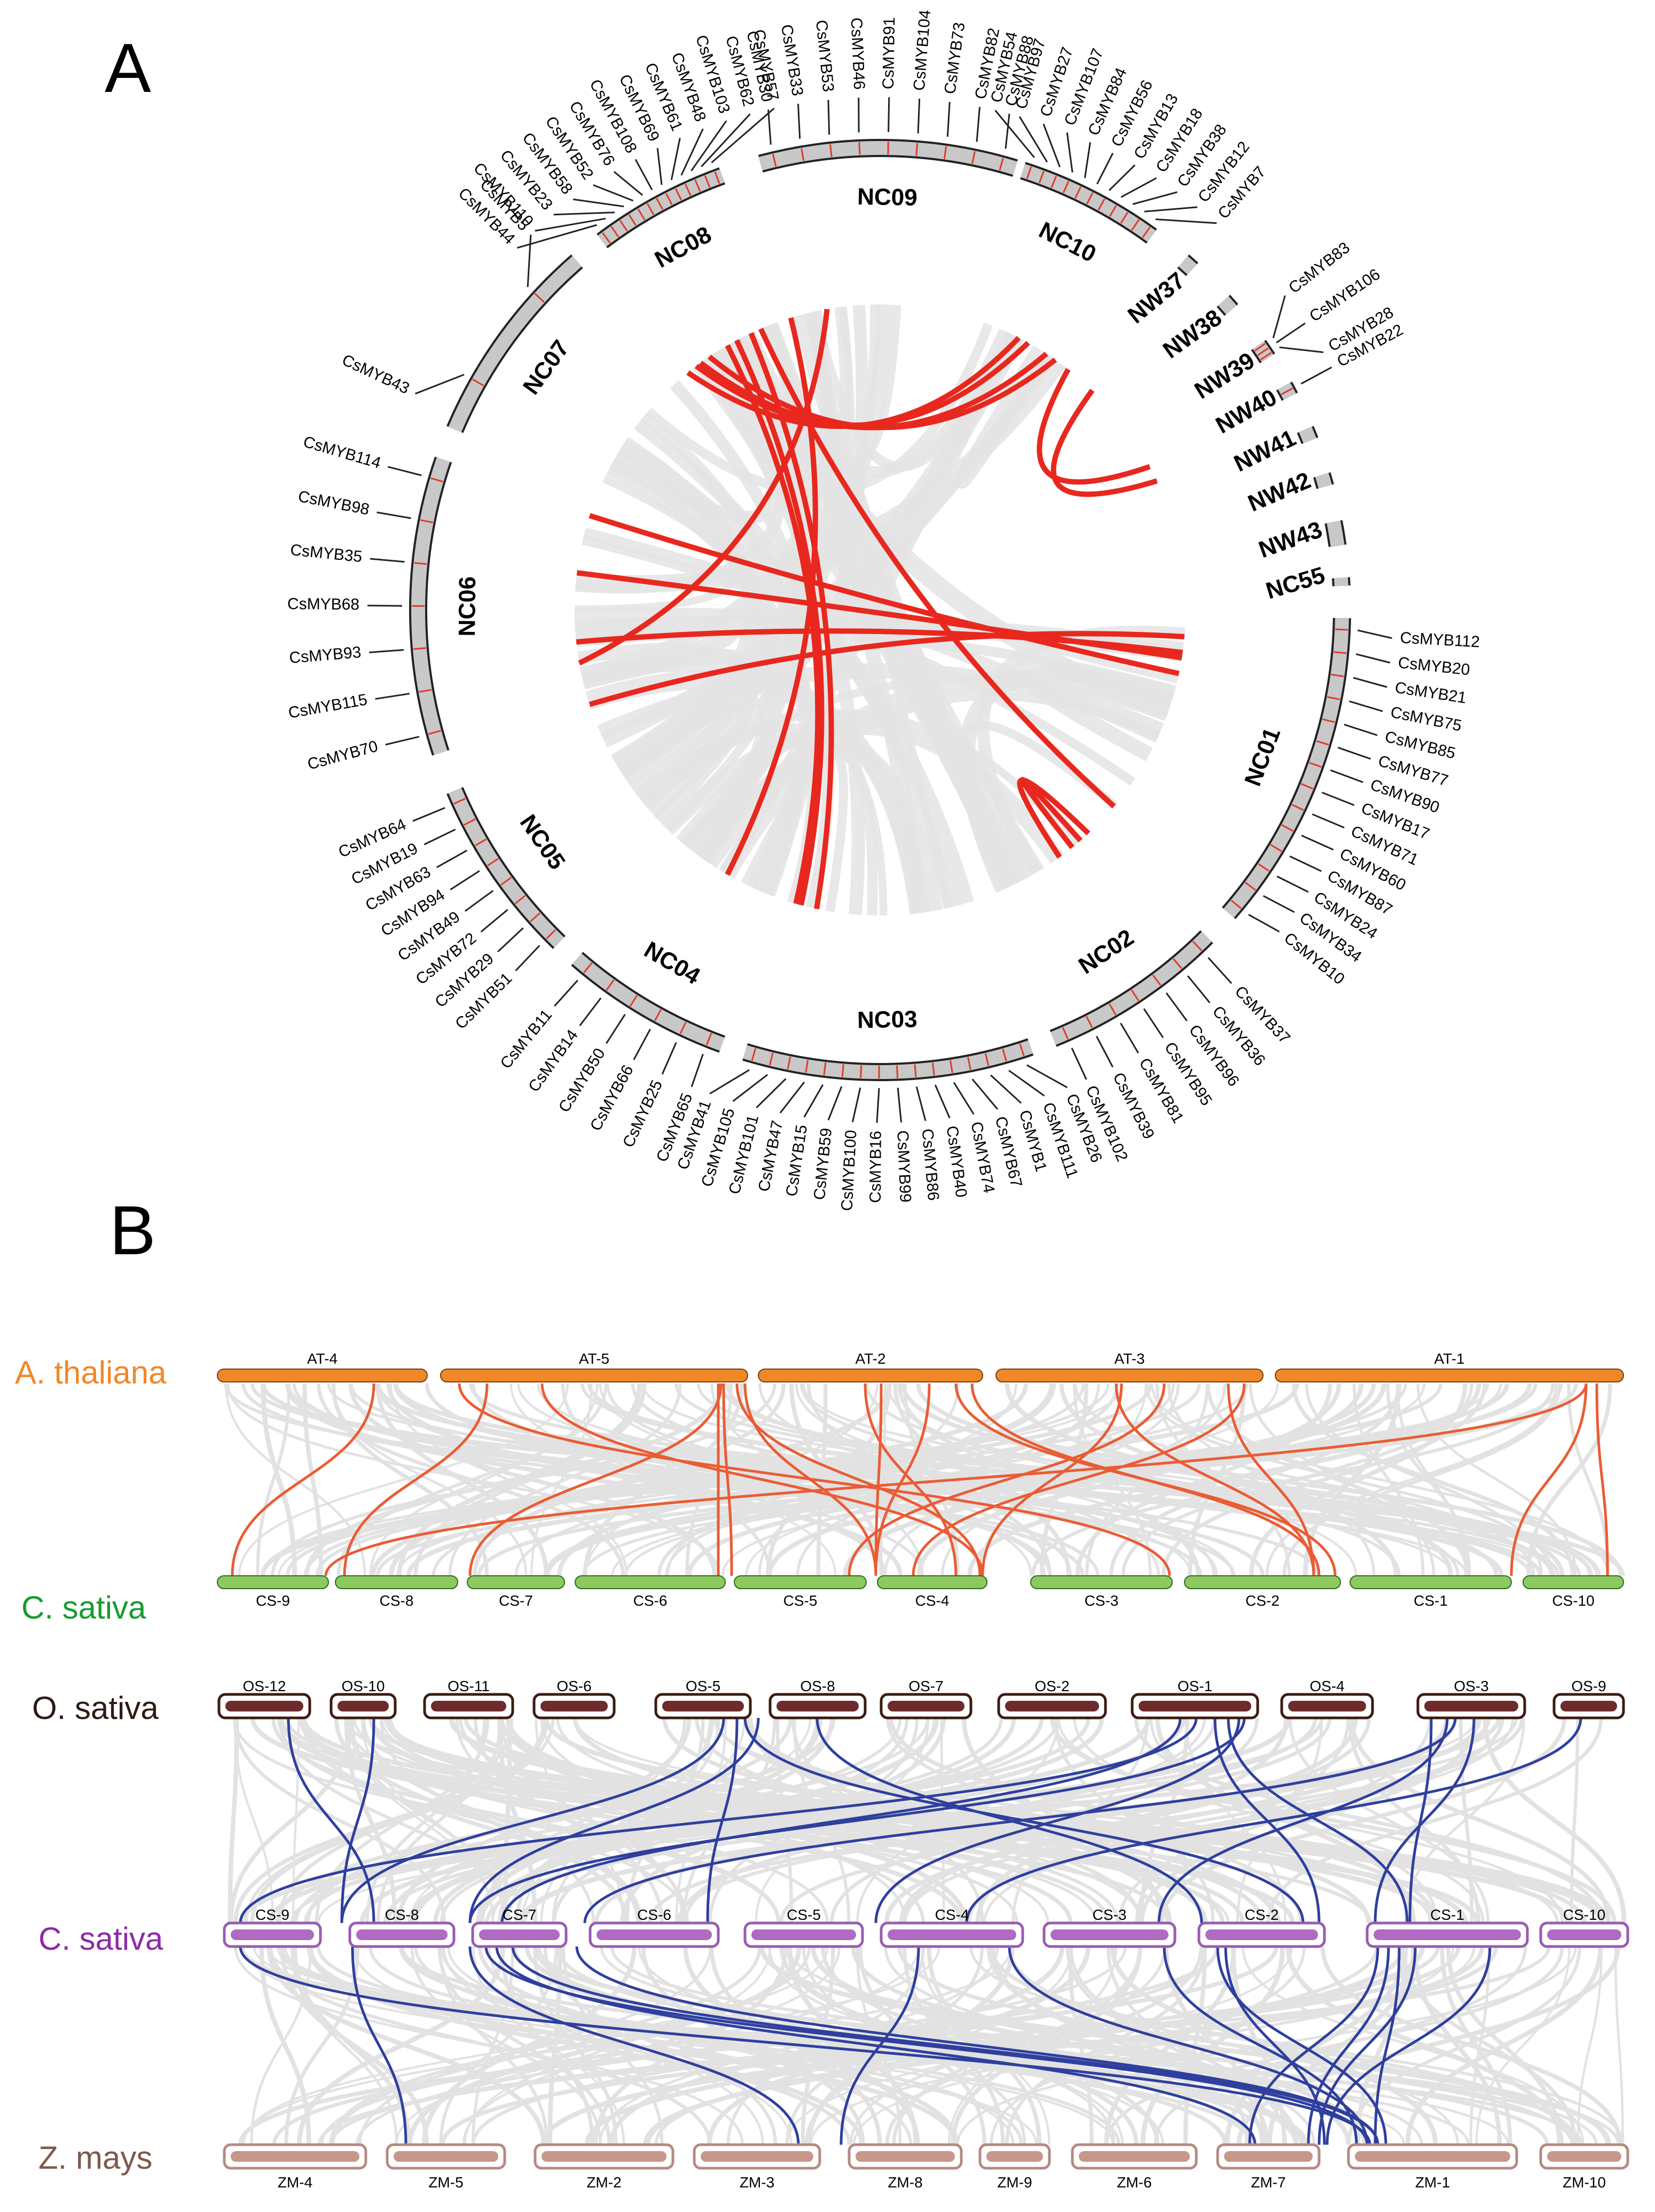 This screenshot has height=2212, width=1655. Describe the element at coordinates (900, 1106) in the screenshot. I see `gene-leader-CsMYB99` at that location.